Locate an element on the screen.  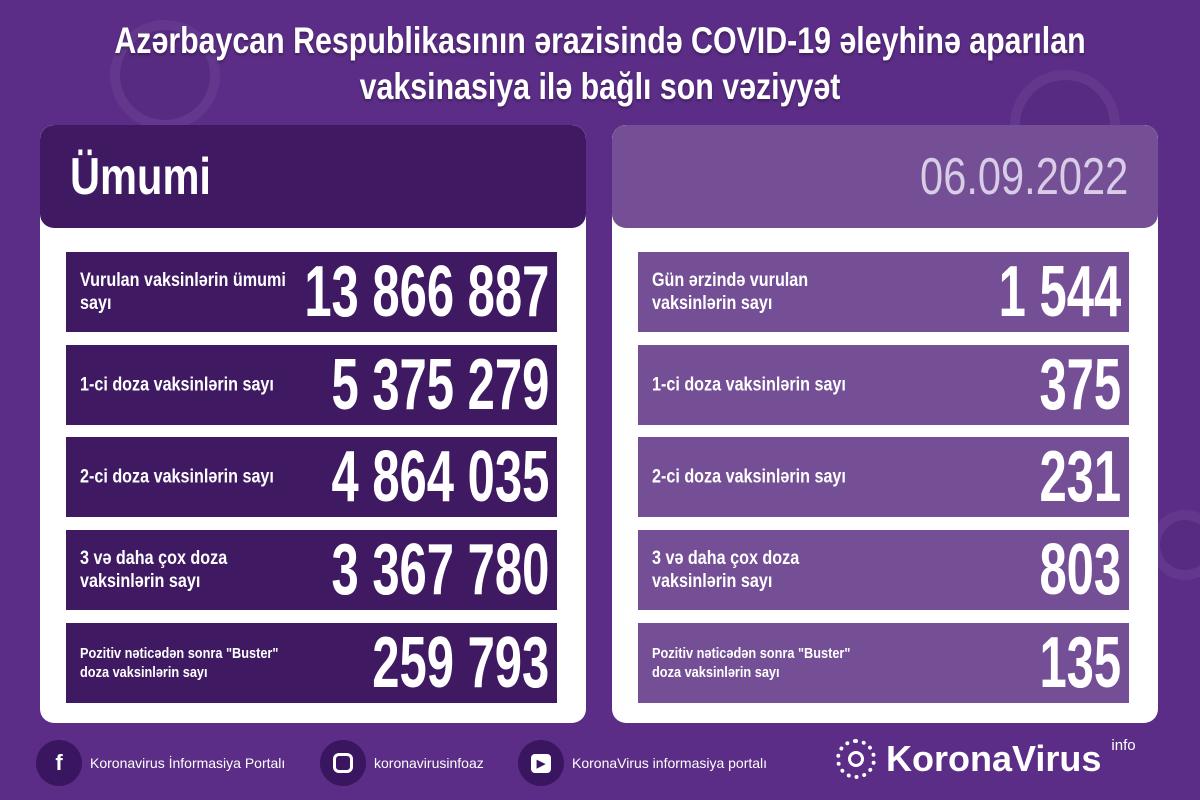
youtube-link: ▶ KoronaVirus informasiya portalı is located at coordinates (642, 763).